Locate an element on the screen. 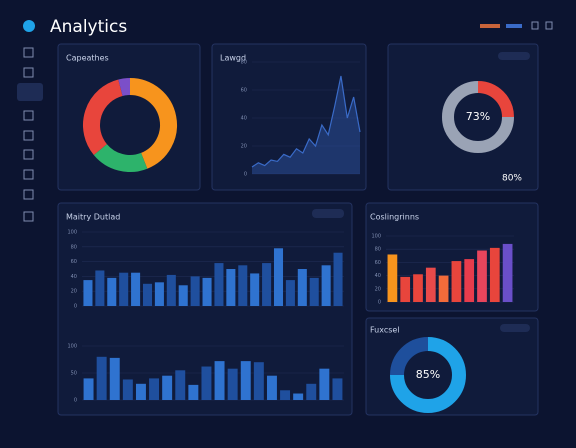 Image resolution: width=576 pixels, height=448 pixels. app-title: Analytics is located at coordinates (88, 27).